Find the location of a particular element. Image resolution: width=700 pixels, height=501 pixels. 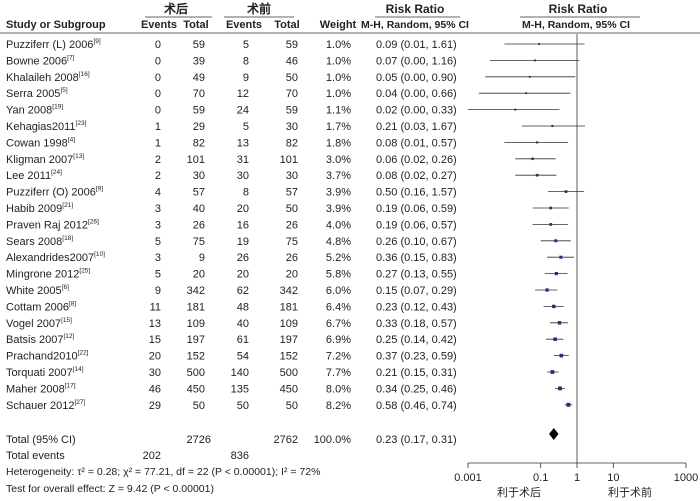

events-before: 135 is located at coordinates (240, 389).